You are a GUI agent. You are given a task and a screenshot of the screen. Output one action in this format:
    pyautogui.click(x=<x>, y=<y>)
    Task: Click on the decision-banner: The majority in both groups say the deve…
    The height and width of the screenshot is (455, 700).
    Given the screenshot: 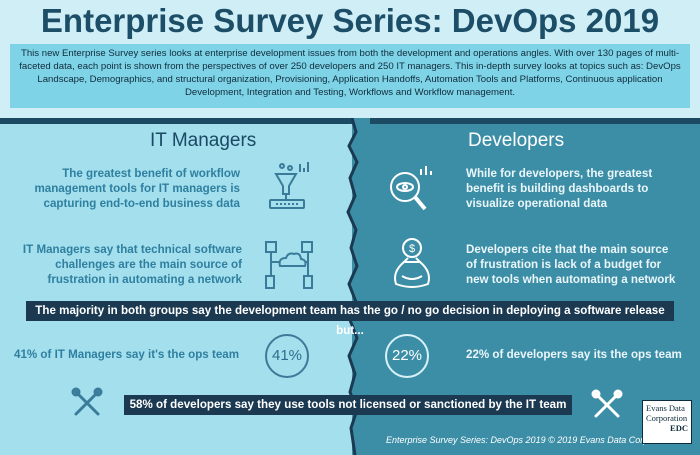 What is the action you would take?
    pyautogui.click(x=350, y=319)
    